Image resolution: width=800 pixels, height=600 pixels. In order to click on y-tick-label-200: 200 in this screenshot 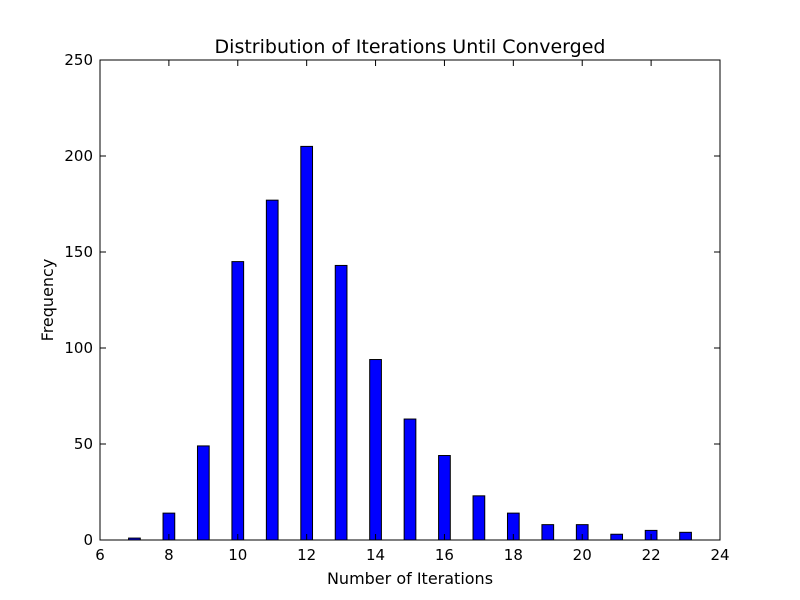, I will do `click(78, 156)`.